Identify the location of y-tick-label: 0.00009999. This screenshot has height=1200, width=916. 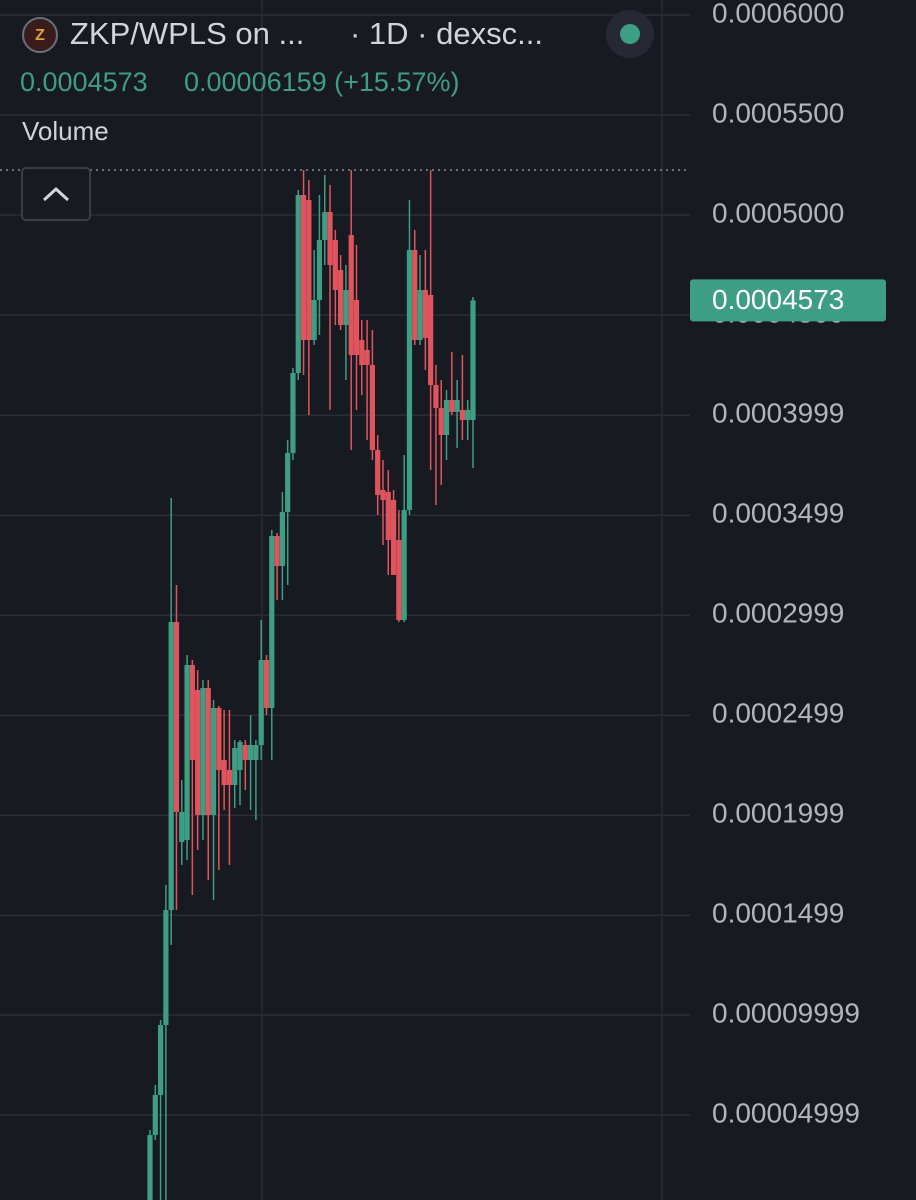
(786, 1012).